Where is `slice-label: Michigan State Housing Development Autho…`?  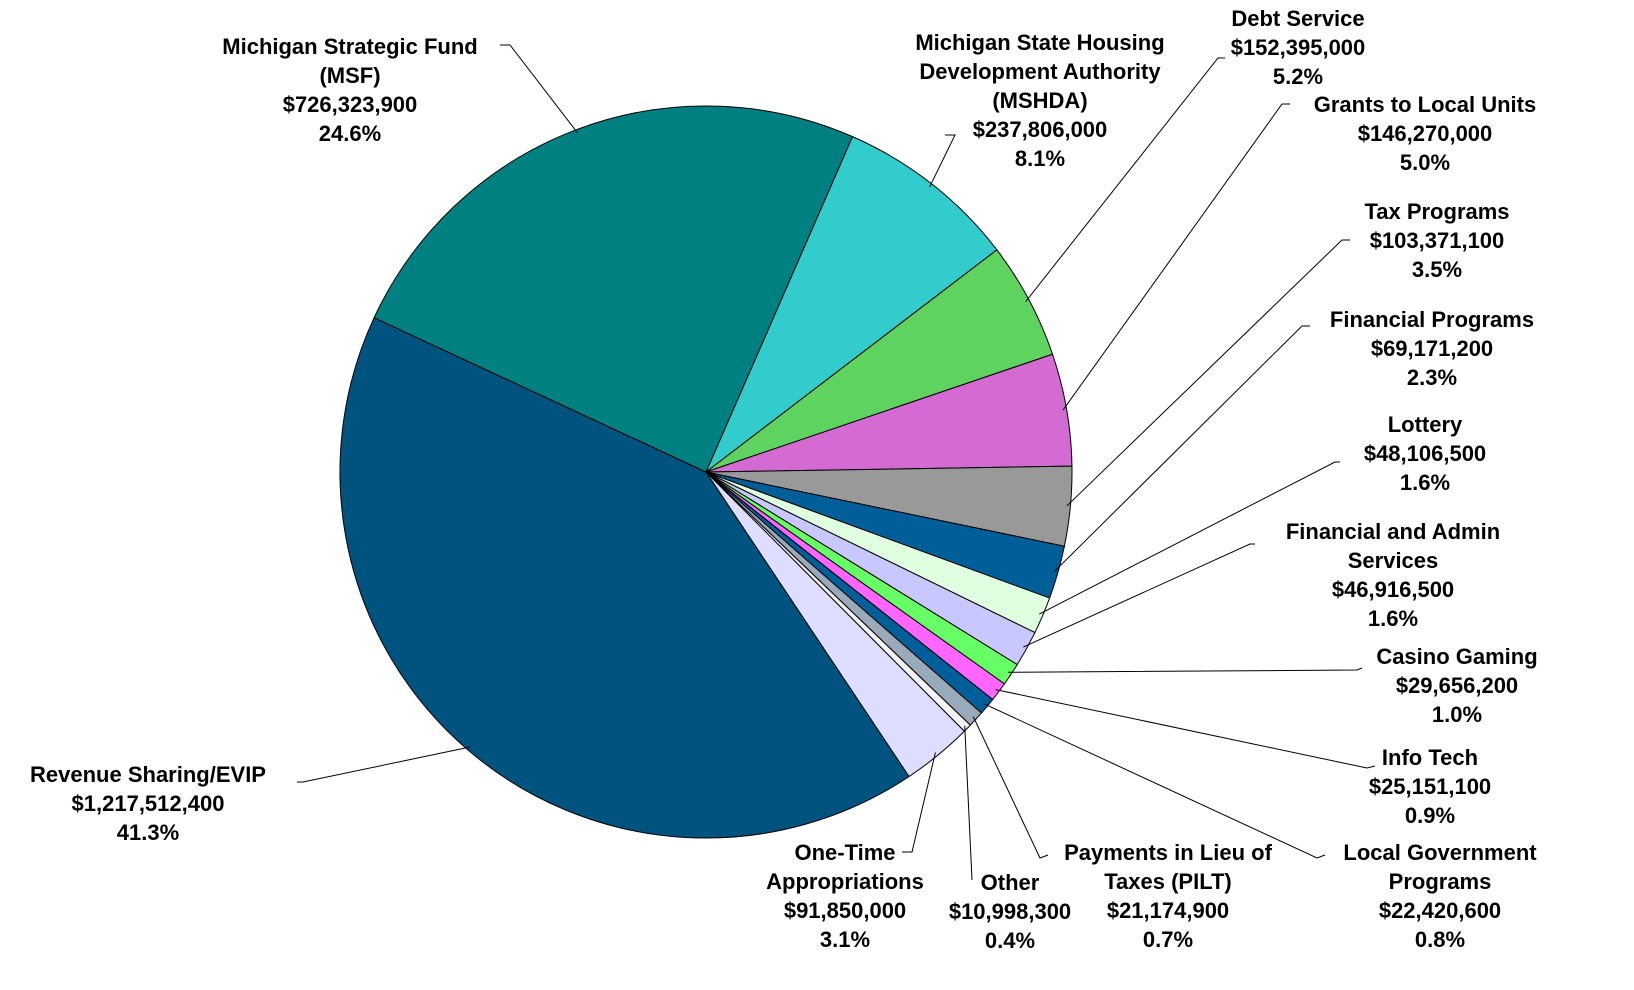
slice-label: Michigan State Housing Development Autho… is located at coordinates (1040, 100).